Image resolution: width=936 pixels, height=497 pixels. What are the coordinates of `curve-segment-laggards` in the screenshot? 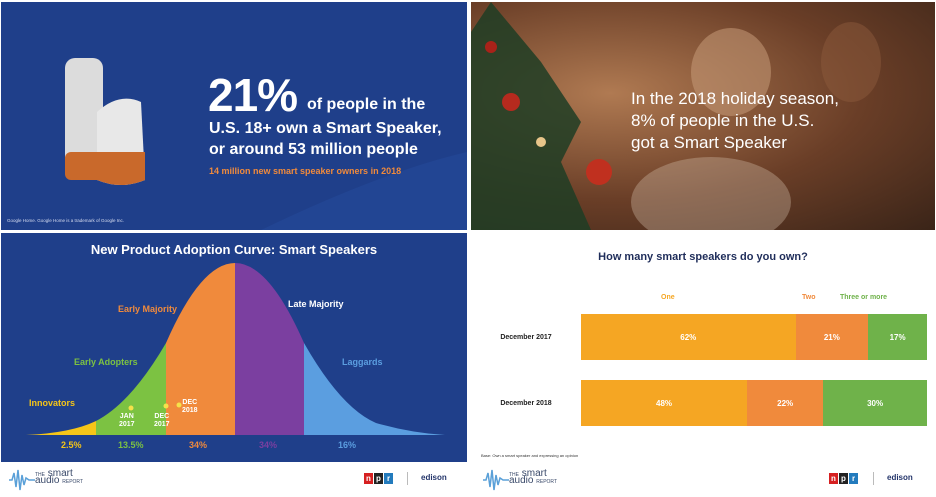 It's located at (374, 389).